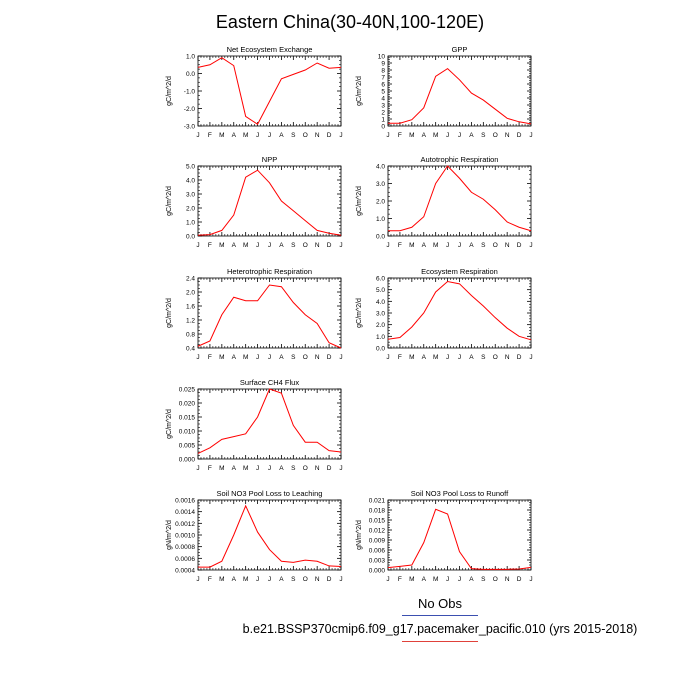 This screenshot has height=700, width=700. What do you see at coordinates (185, 559) in the screenshot?
I see `y-tick-label: 0.0006` at bounding box center [185, 559].